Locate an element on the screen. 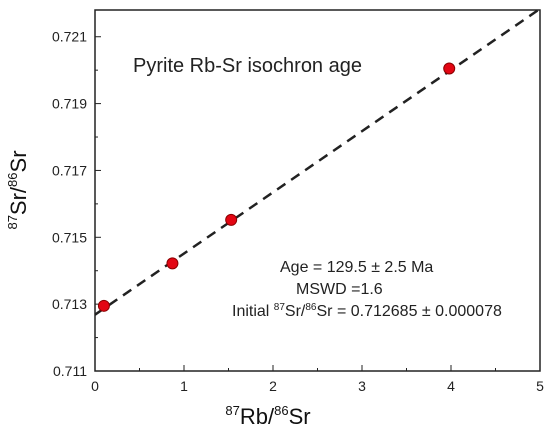  x-tick-label: 4 is located at coordinates (451, 386).